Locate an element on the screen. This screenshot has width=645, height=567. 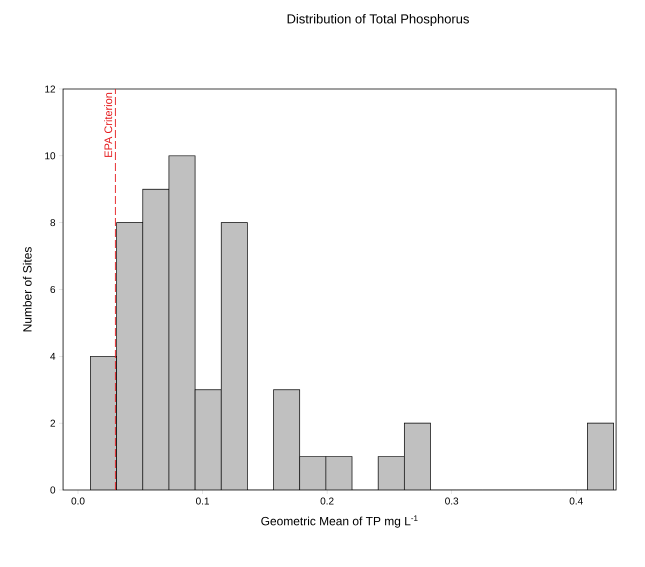
y-tick-label: 2 is located at coordinates (53, 423).